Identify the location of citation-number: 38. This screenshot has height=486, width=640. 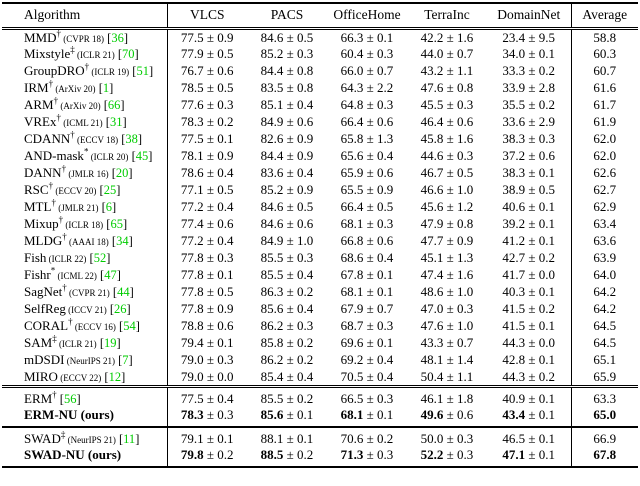
(131, 139).